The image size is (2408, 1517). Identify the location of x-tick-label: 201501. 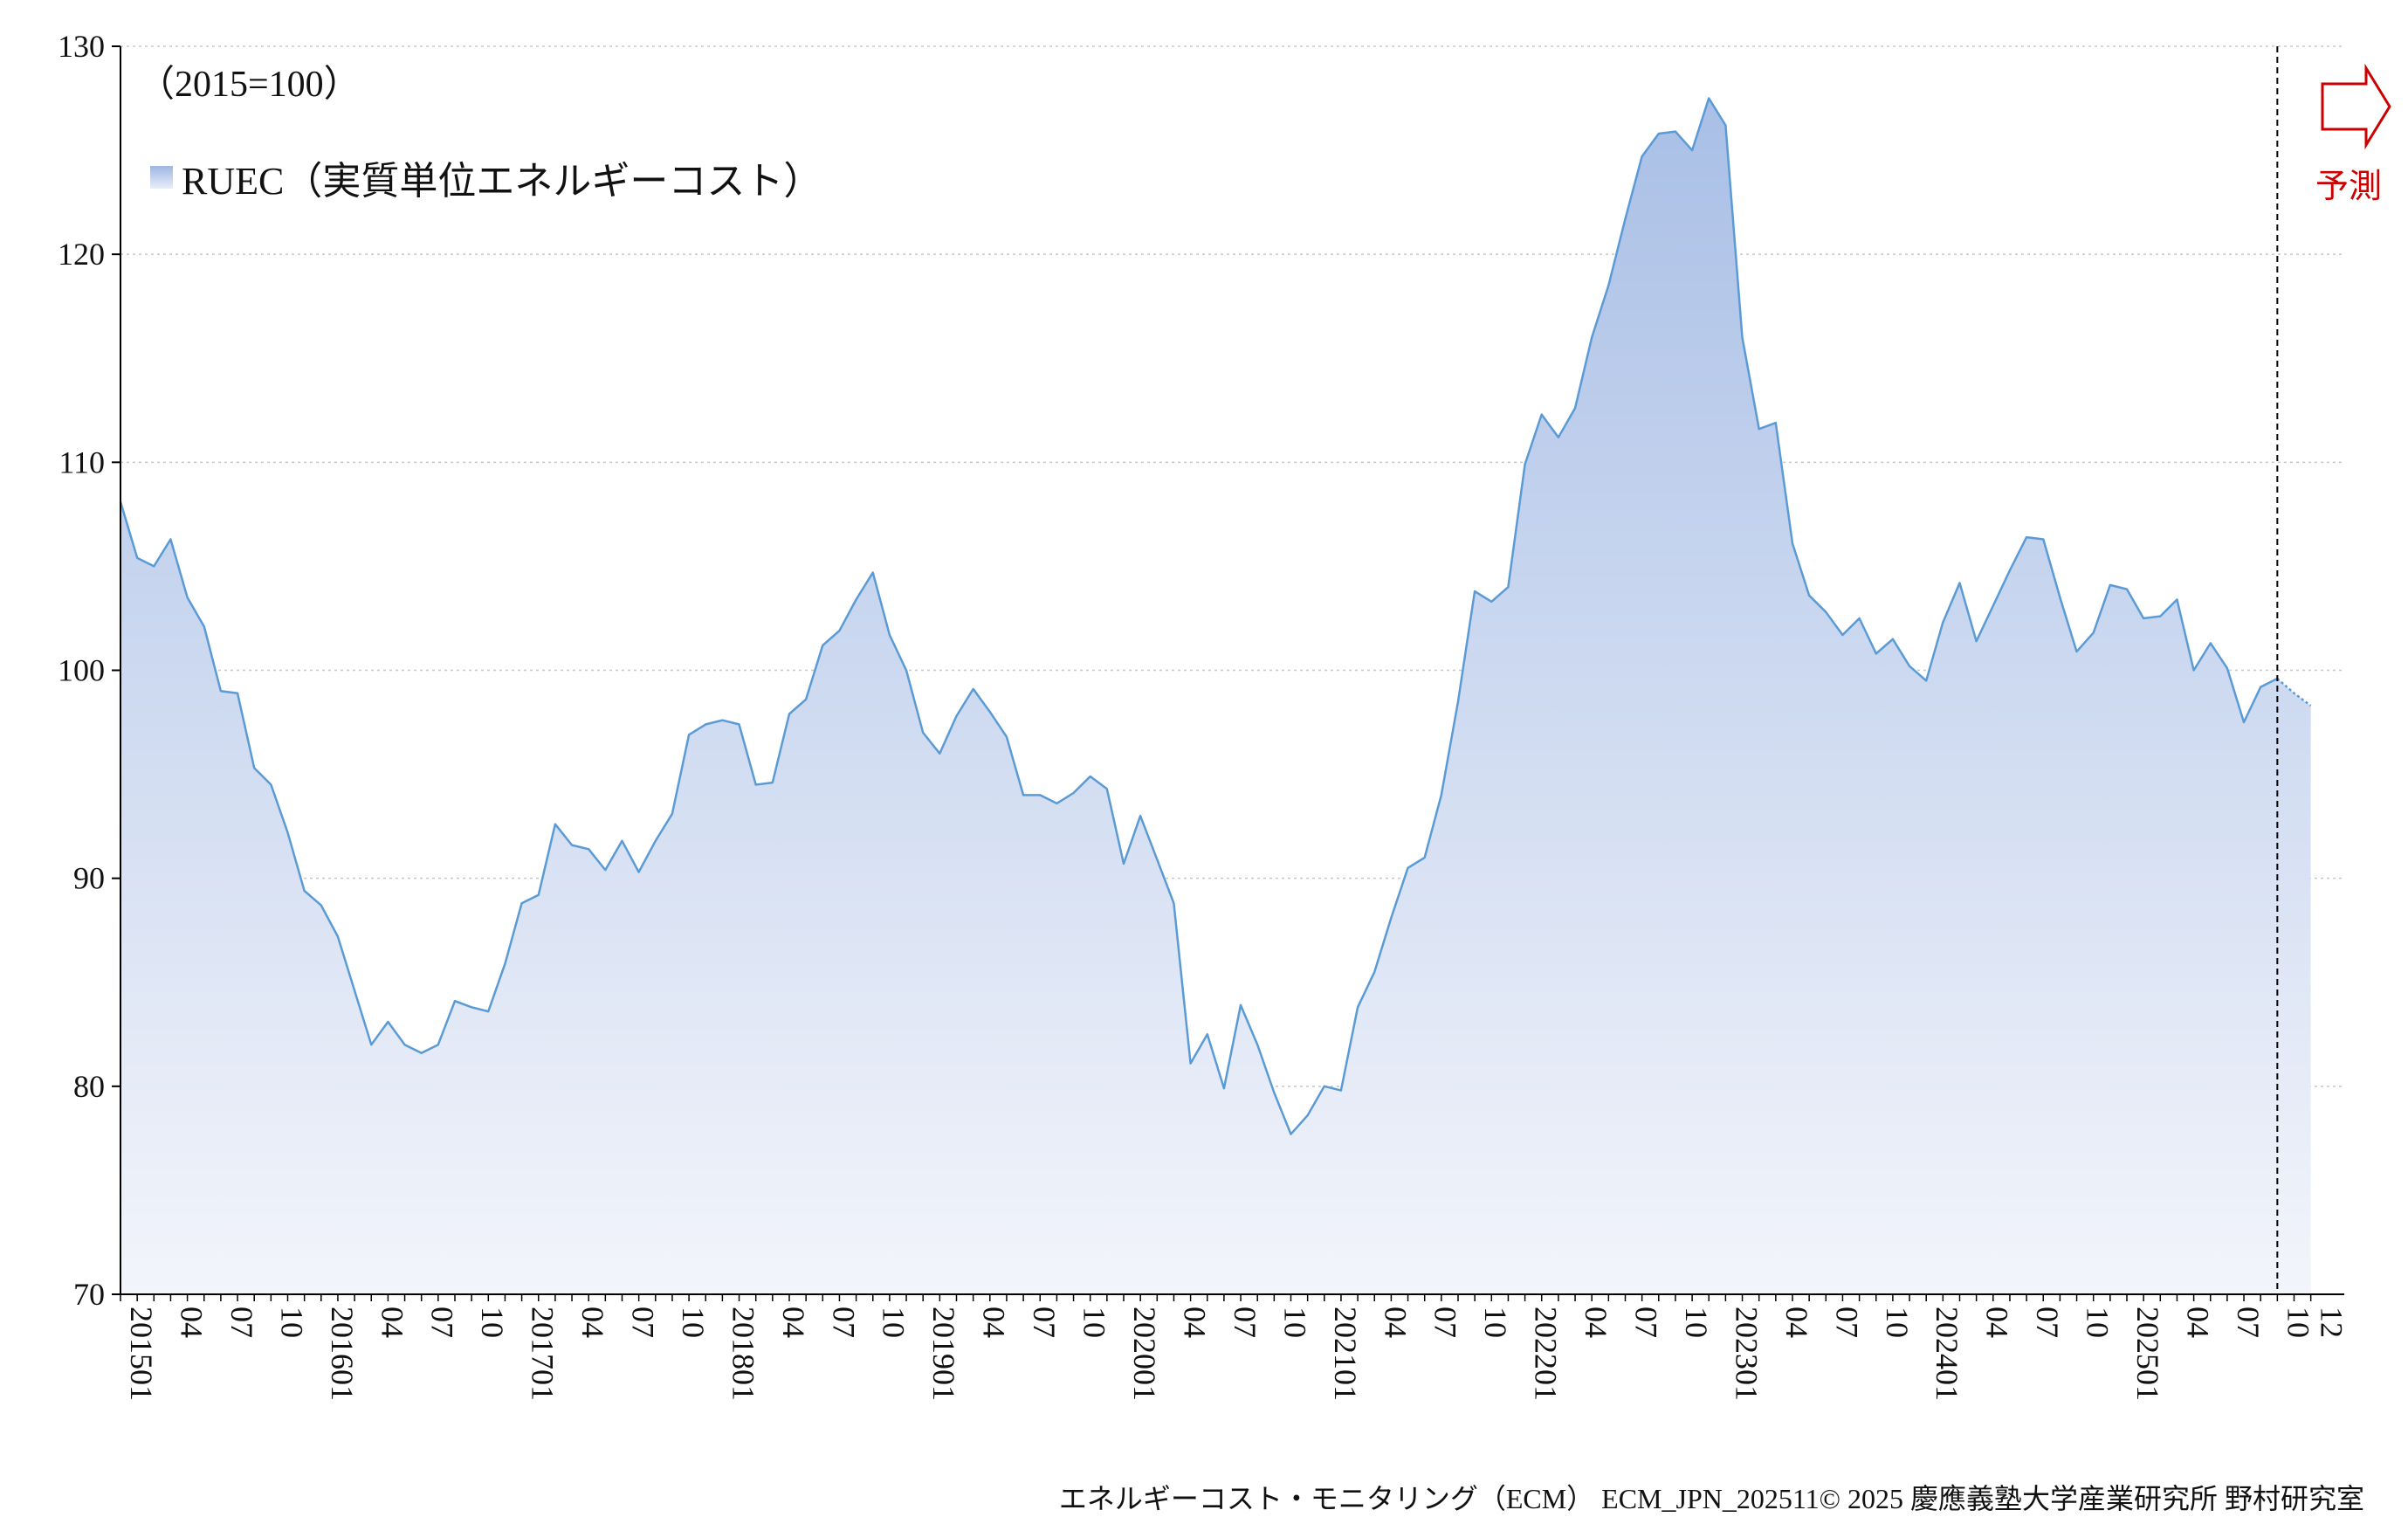
(141, 1354).